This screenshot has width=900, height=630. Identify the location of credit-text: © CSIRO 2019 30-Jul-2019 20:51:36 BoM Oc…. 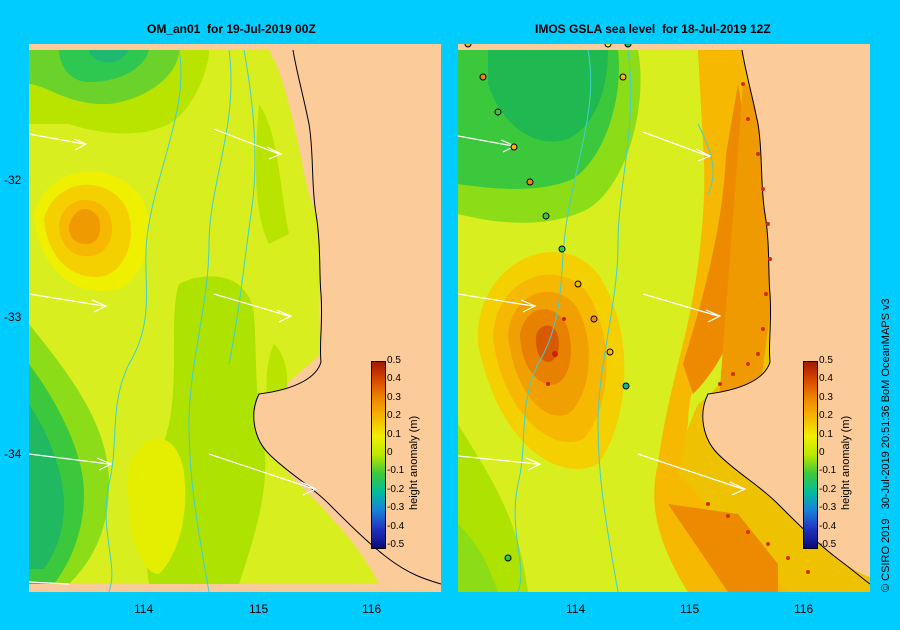
(886, 445).